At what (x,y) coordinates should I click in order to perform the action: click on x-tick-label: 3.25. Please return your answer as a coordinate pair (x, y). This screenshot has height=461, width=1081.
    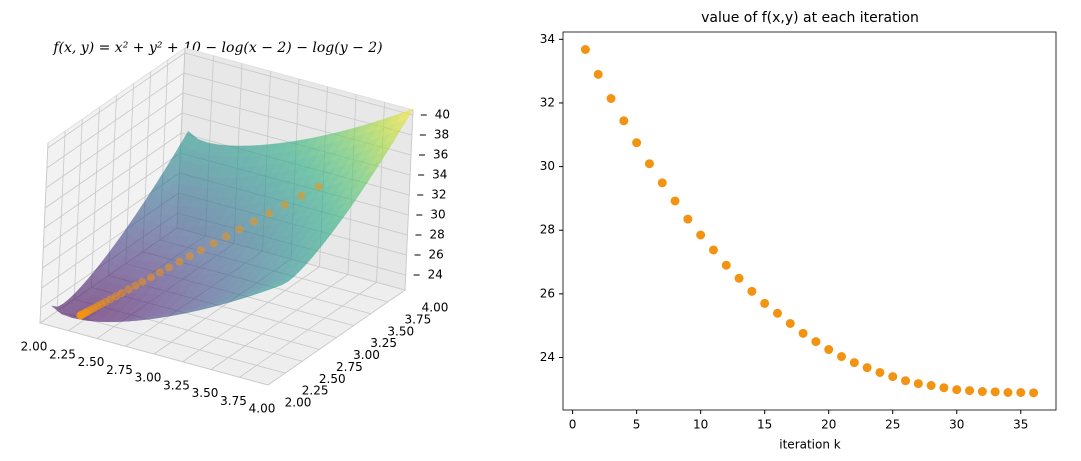
    Looking at the image, I should click on (176, 385).